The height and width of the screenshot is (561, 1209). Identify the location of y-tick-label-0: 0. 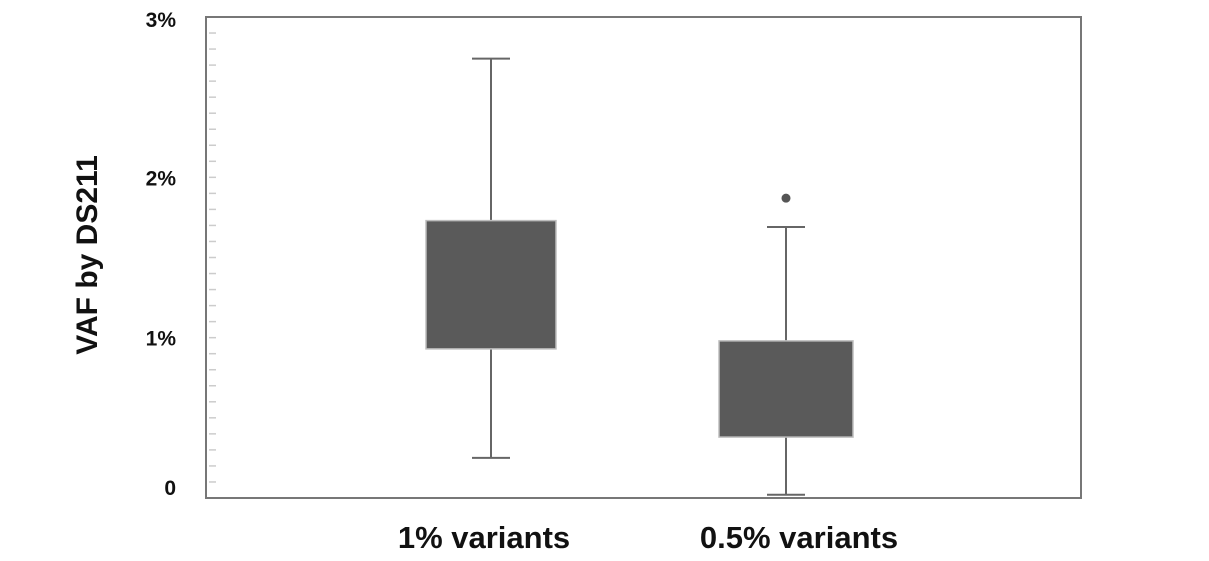
(170, 488).